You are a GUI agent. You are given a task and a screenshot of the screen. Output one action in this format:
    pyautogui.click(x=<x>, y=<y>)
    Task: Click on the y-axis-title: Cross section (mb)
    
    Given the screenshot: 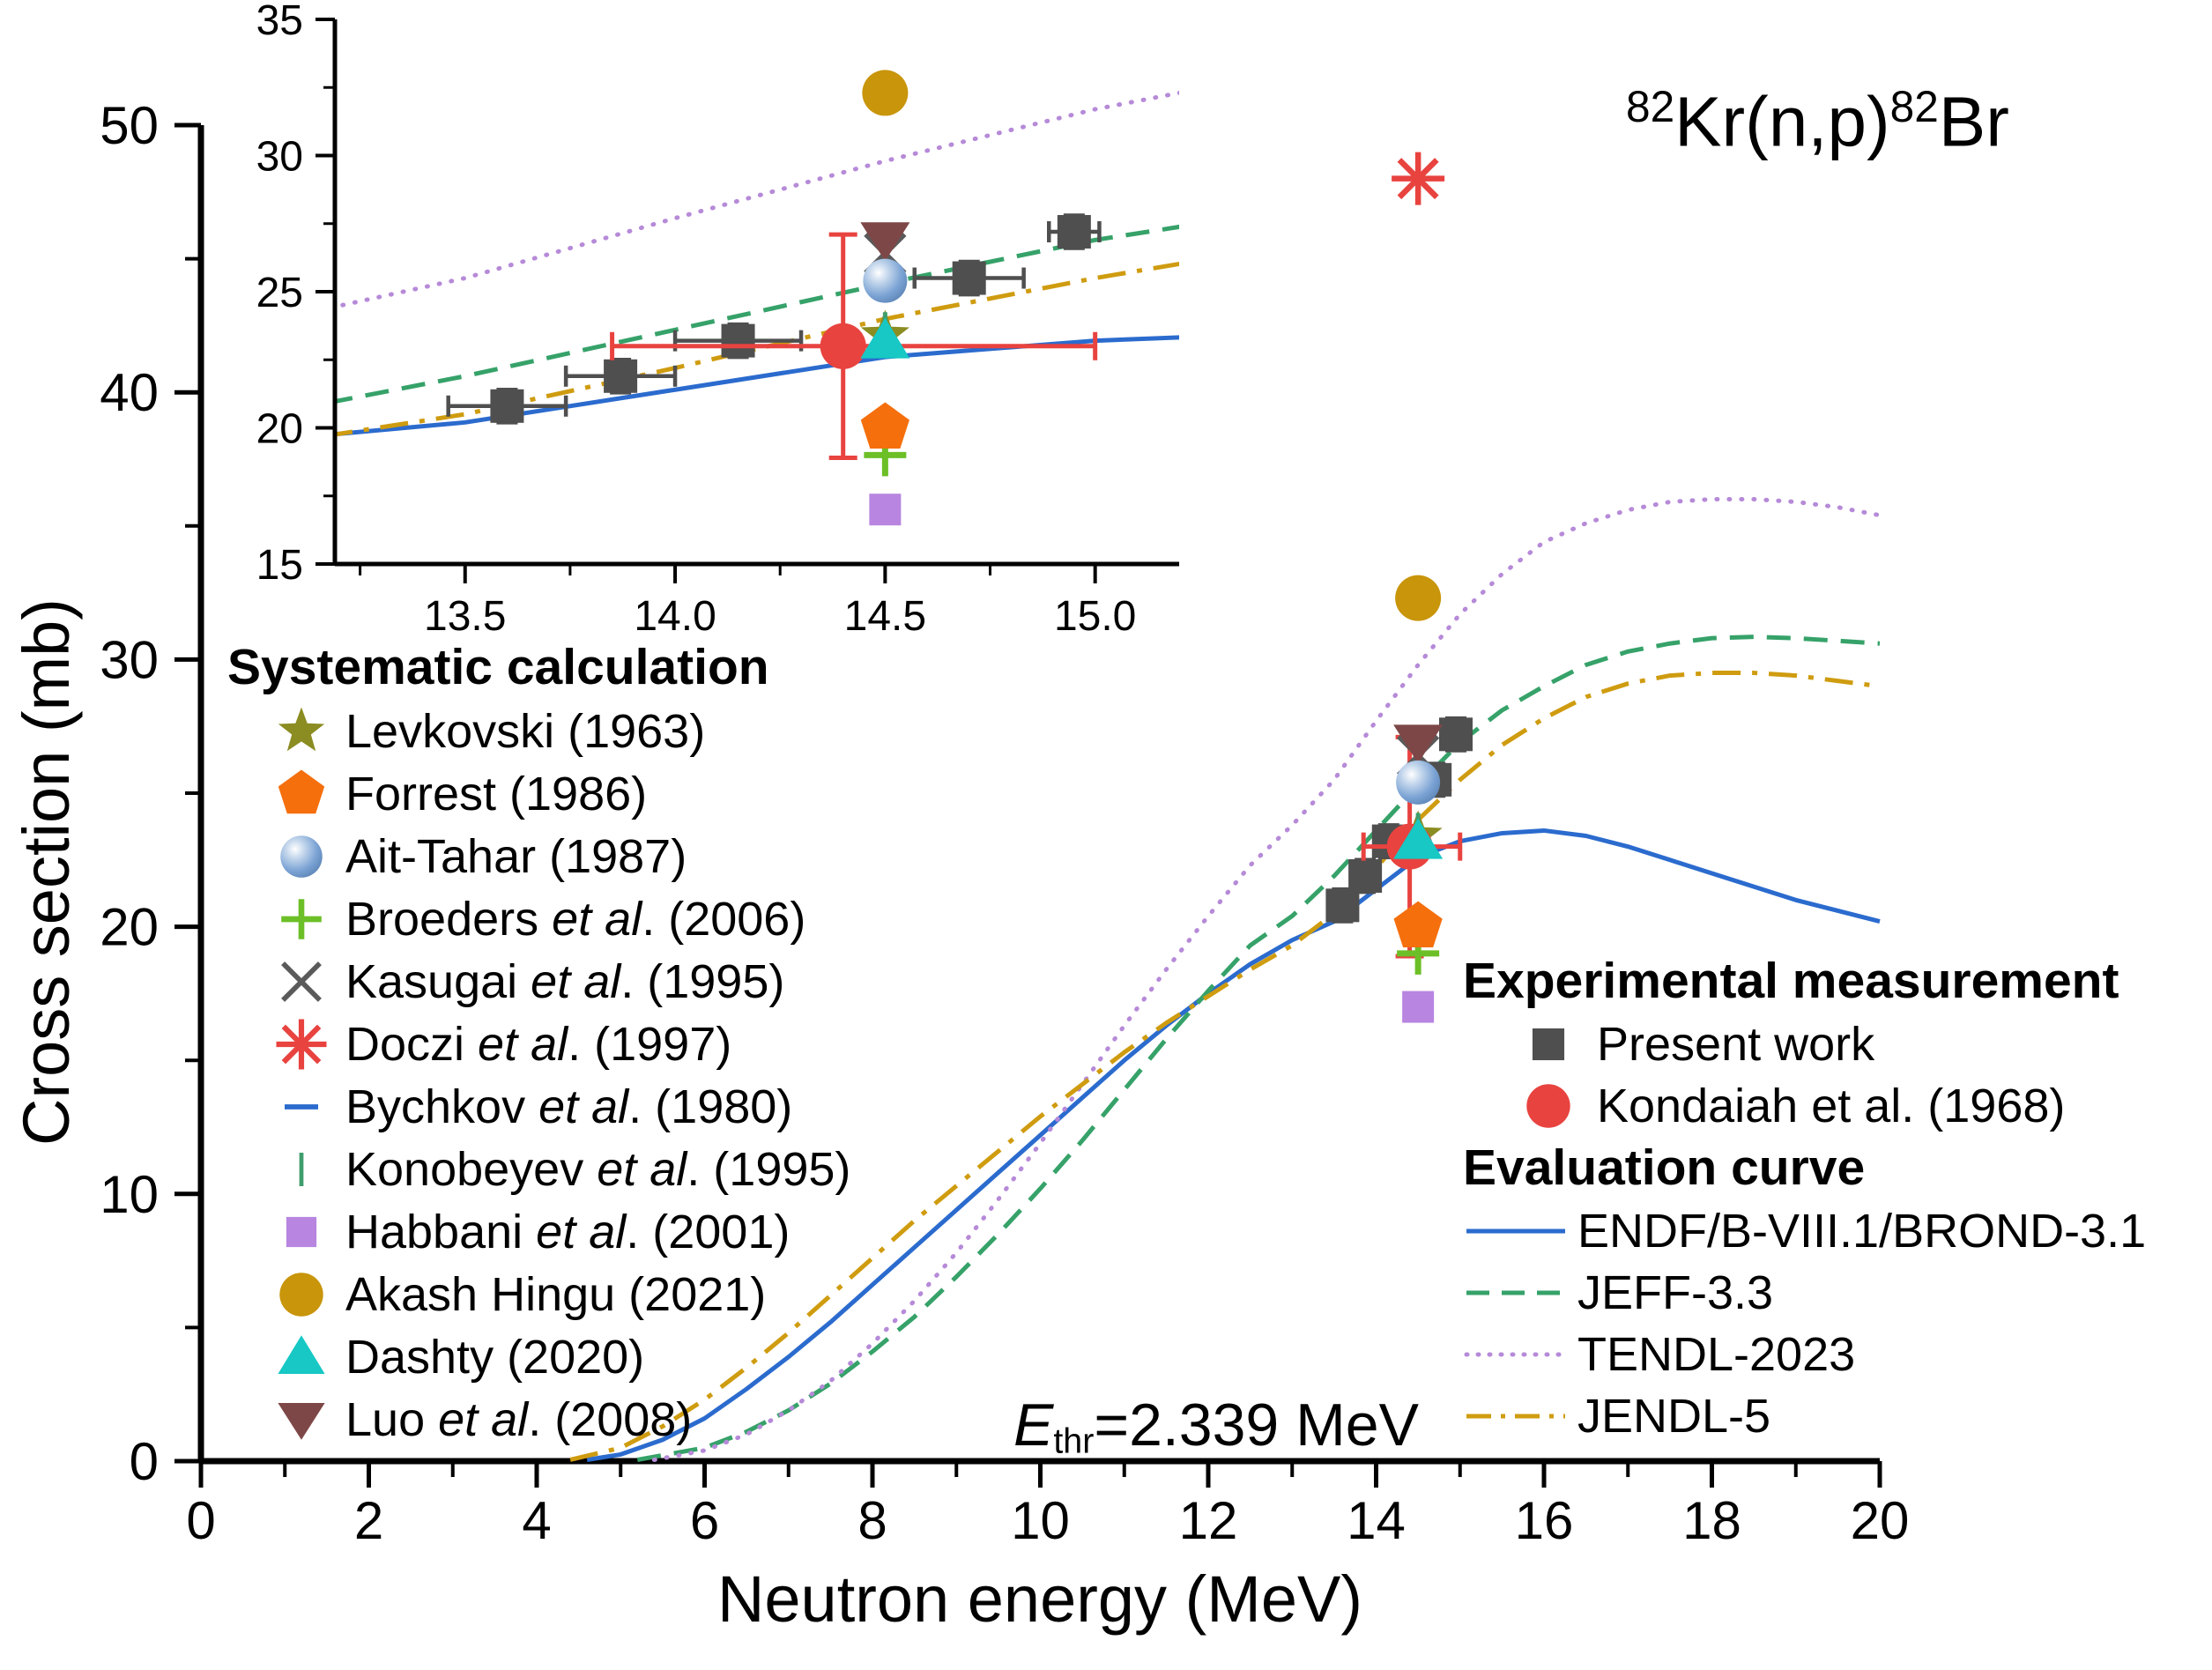 What is the action you would take?
    pyautogui.click(x=46, y=872)
    